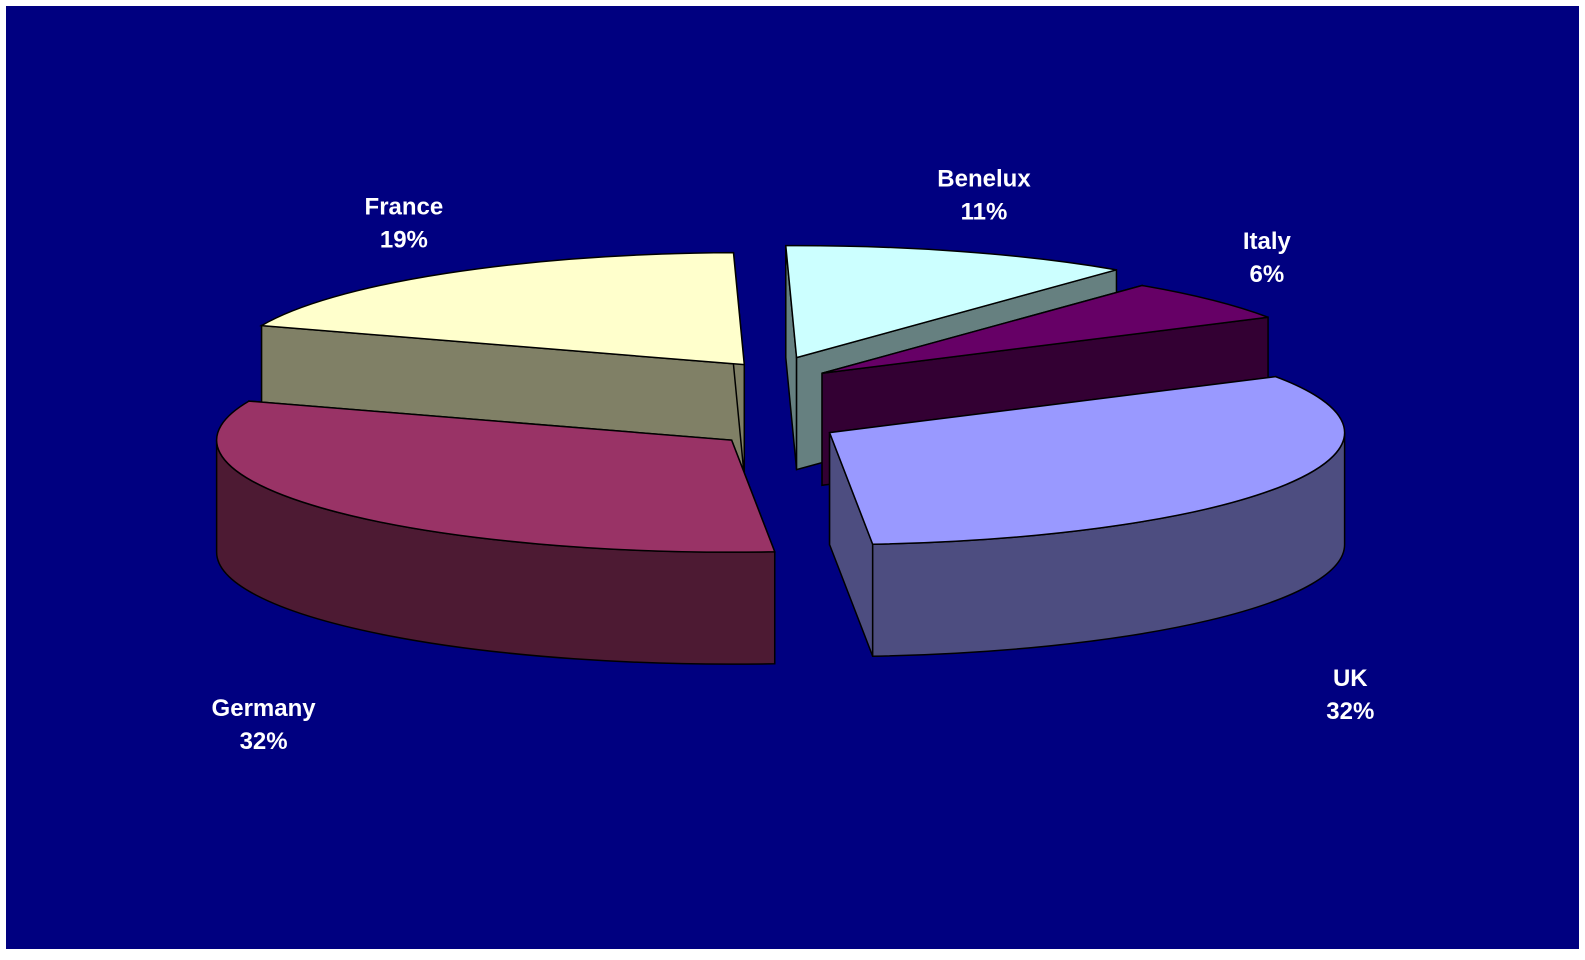 The height and width of the screenshot is (960, 1585). I want to click on slice-name: Benelux, so click(984, 178).